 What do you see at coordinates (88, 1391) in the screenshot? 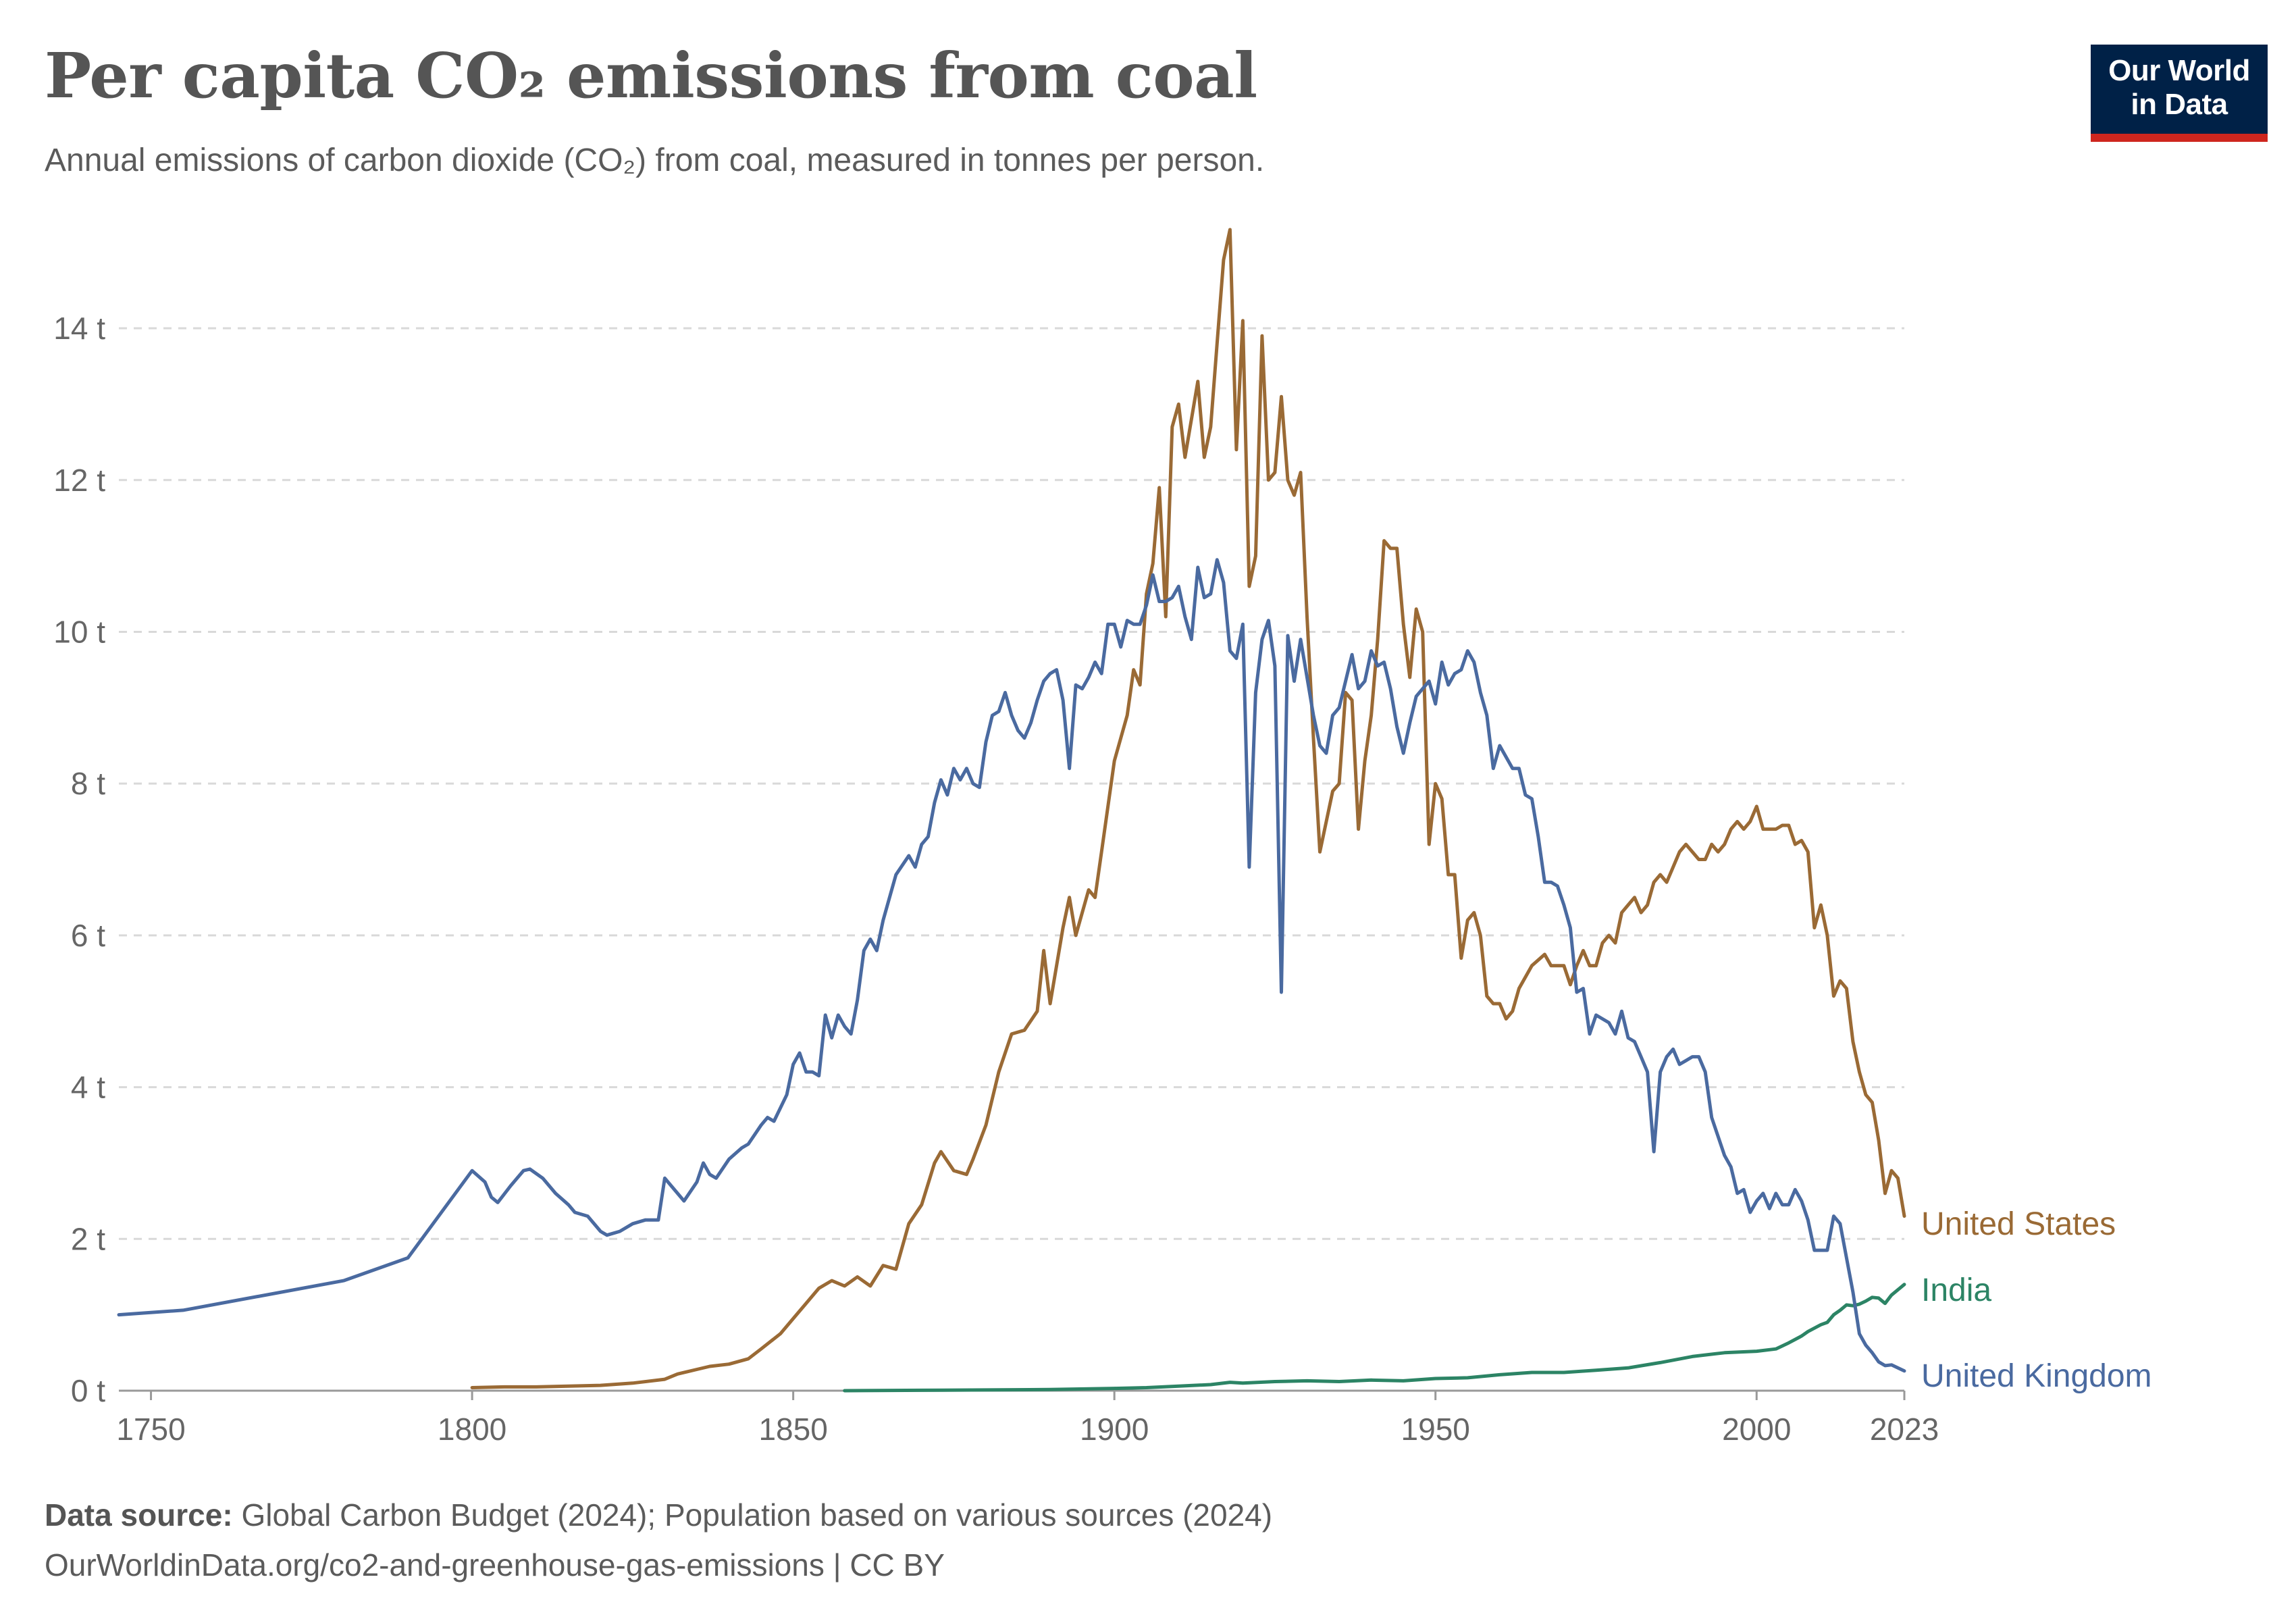
I see `y-tick-label: 0 t` at bounding box center [88, 1391].